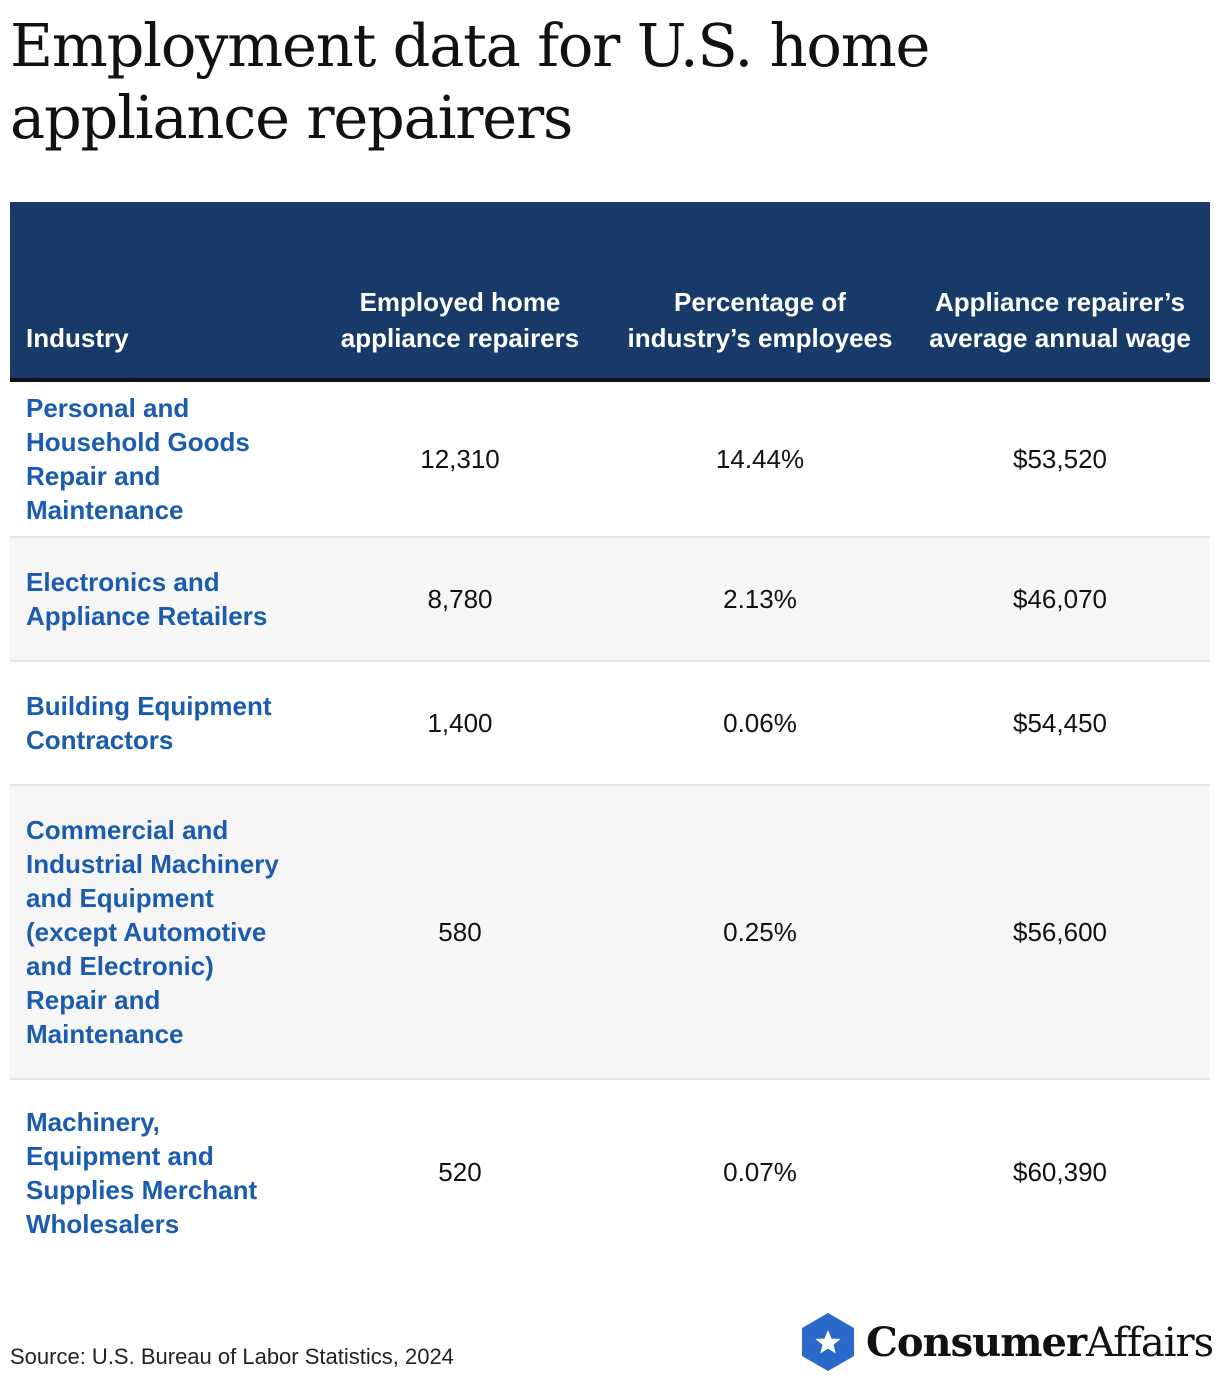 The height and width of the screenshot is (1382, 1220). I want to click on consumeraffairs-logo: ConsumerAffairs, so click(1007, 1342).